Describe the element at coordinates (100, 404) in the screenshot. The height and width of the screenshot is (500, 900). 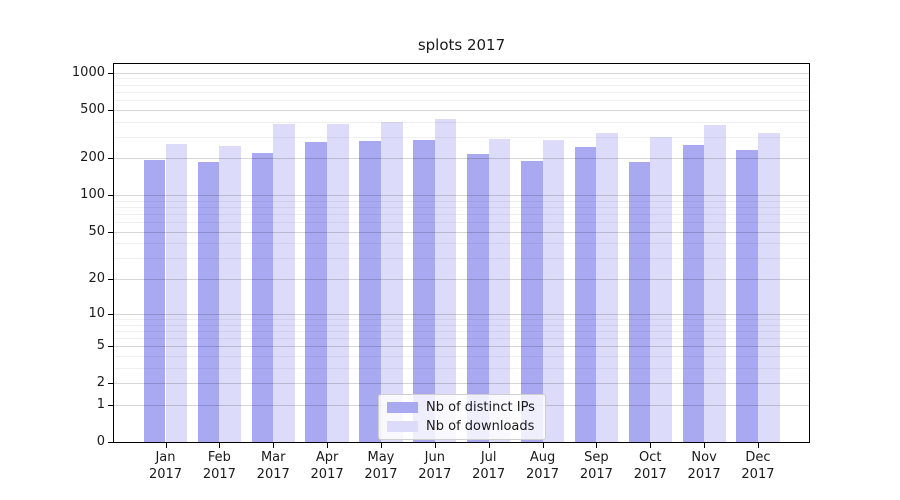
I see `y-tick-label: 1` at that location.